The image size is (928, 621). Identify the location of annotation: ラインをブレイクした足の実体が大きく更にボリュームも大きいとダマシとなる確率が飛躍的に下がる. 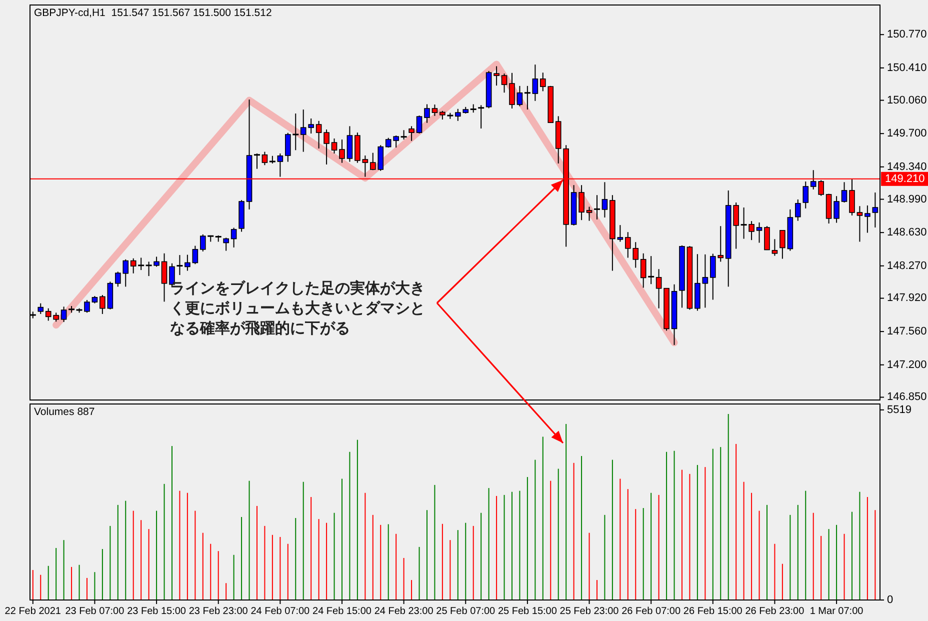
(297, 308).